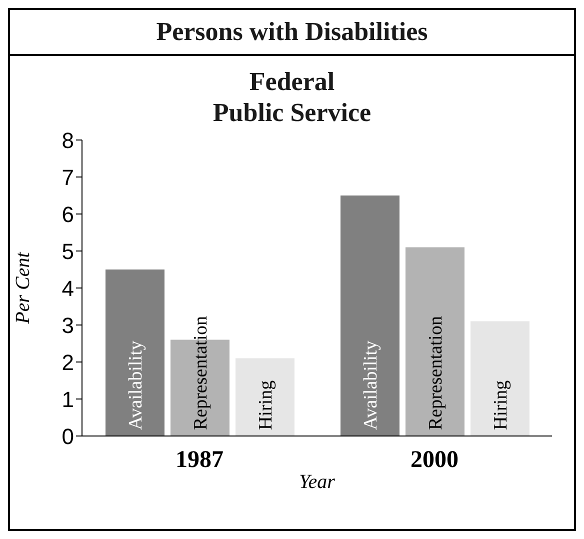 The width and height of the screenshot is (584, 539). I want to click on x-axis-title: Year, so click(317, 482).